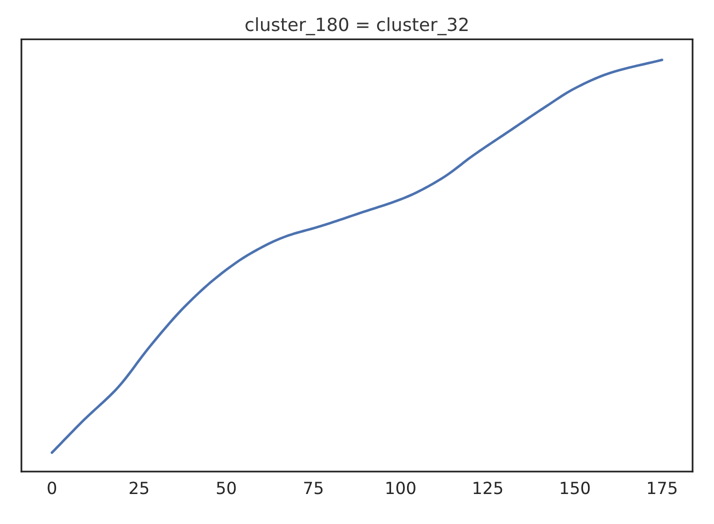  I want to click on x-tick-label: 50, so click(226, 488).